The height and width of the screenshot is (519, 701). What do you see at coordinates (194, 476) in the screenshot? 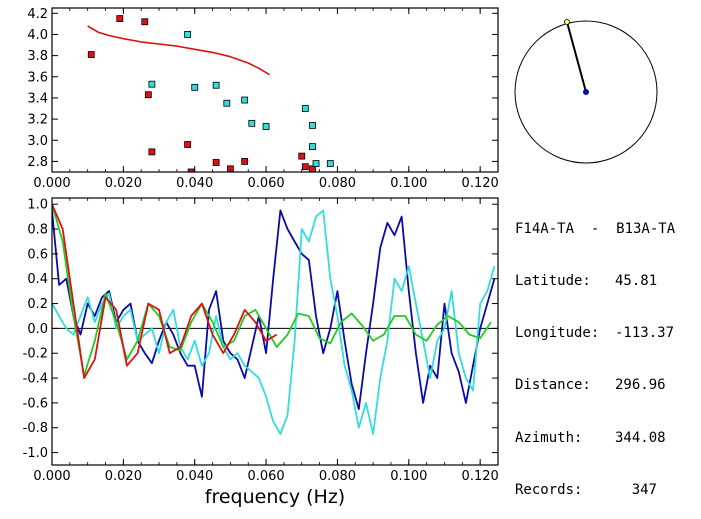
I see `bottom-x-tick-label: 0.040` at bounding box center [194, 476].